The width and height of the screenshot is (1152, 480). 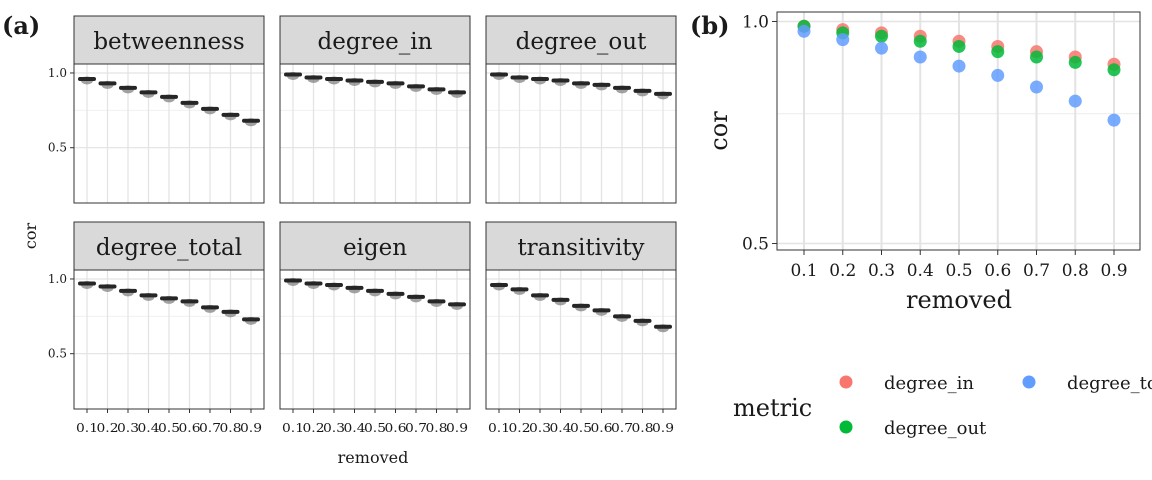 What do you see at coordinates (846, 382) in the screenshot?
I see `legend-key-degree_in` at bounding box center [846, 382].